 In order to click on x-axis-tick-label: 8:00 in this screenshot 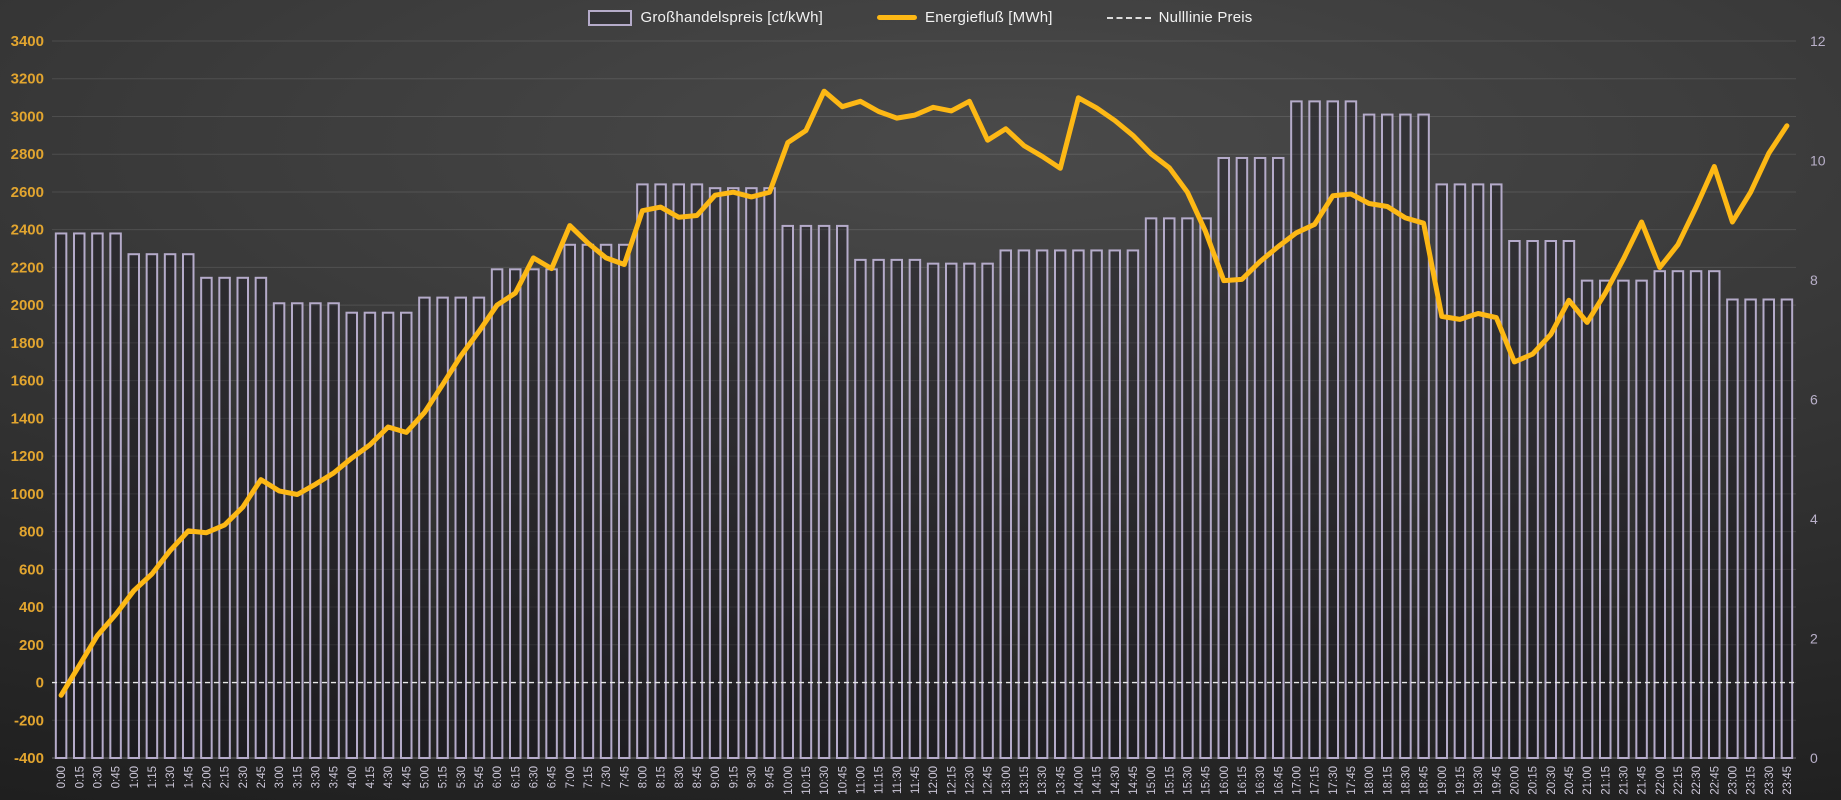, I will do `click(643, 777)`.